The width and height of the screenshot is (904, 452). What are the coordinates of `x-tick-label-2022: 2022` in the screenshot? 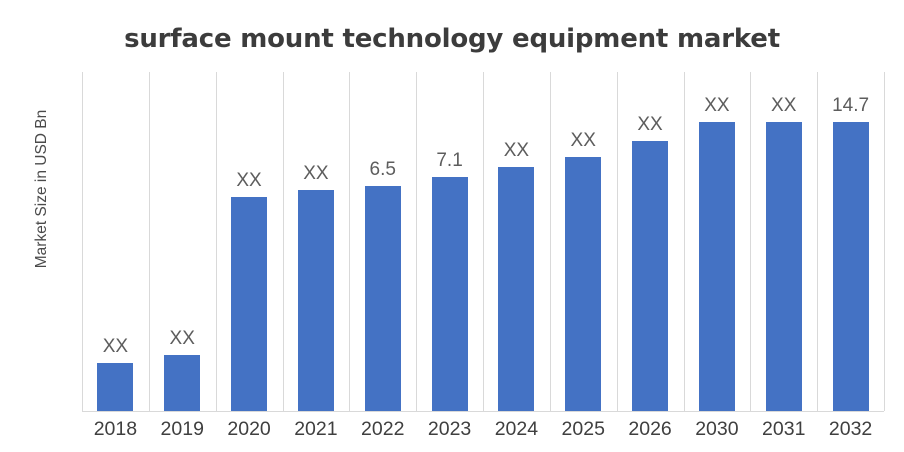 It's located at (383, 429).